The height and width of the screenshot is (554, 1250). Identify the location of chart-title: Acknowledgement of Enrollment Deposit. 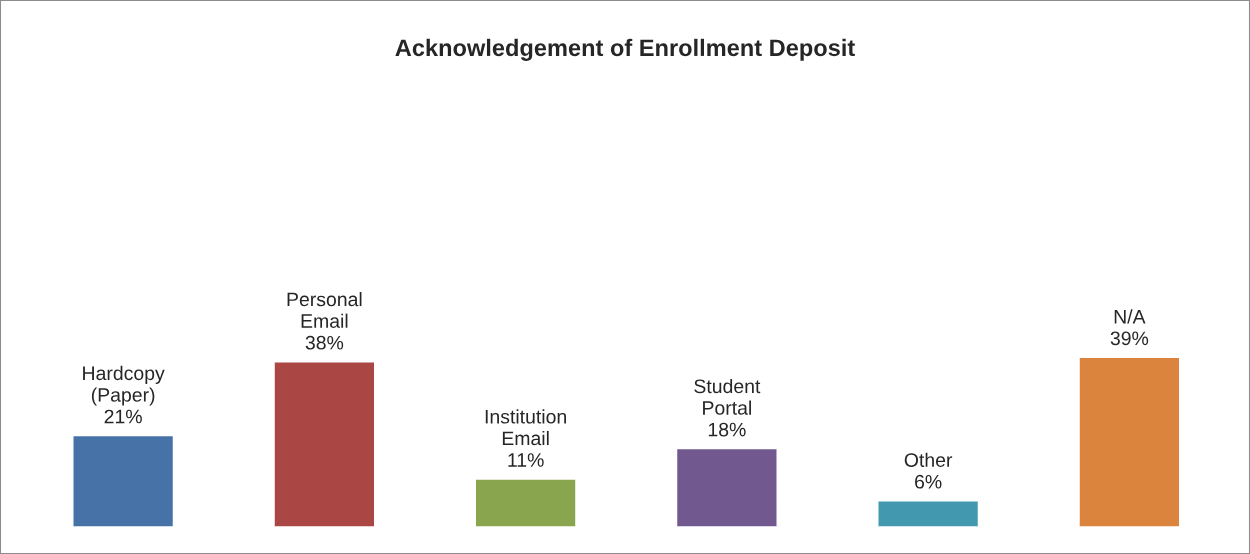
(625, 49).